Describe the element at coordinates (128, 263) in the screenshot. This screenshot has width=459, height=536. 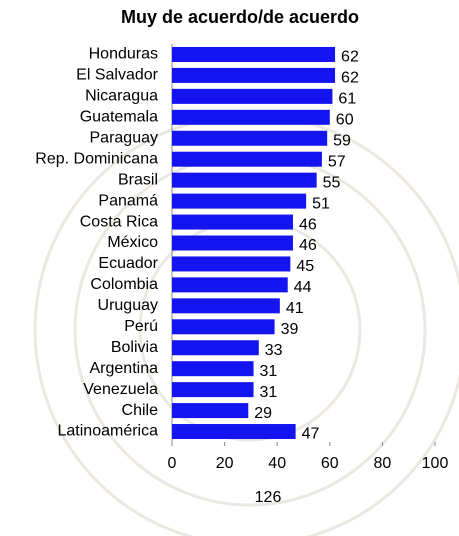
I see `y-tick-label: Ecuador` at that location.